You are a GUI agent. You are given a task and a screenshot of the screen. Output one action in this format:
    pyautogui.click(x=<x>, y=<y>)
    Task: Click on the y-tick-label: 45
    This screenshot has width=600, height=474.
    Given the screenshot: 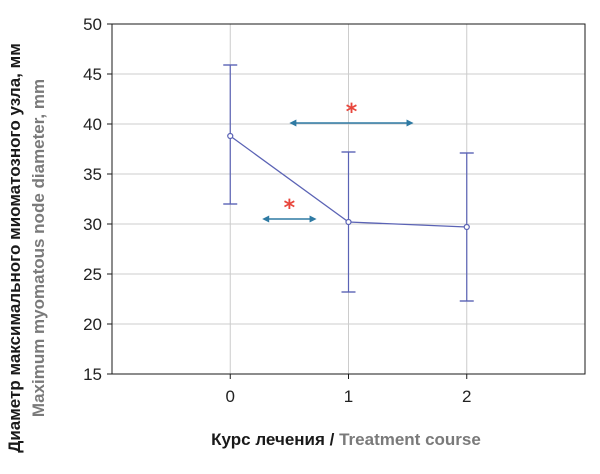 What is the action you would take?
    pyautogui.click(x=92, y=74)
    